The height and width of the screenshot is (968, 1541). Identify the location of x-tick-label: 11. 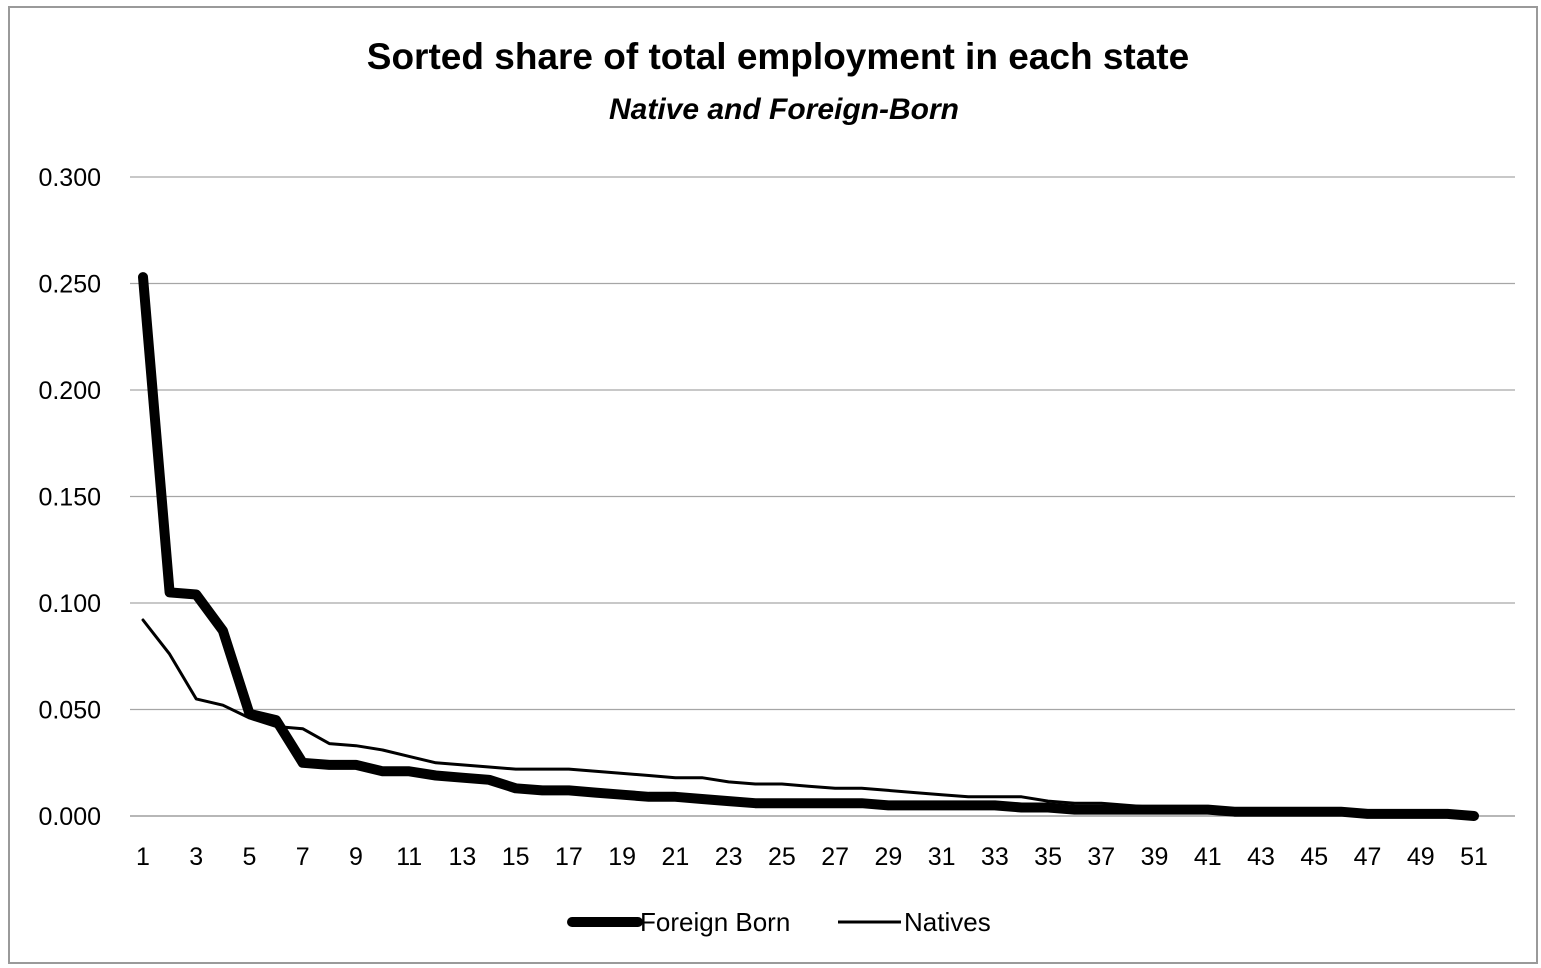
(409, 857).